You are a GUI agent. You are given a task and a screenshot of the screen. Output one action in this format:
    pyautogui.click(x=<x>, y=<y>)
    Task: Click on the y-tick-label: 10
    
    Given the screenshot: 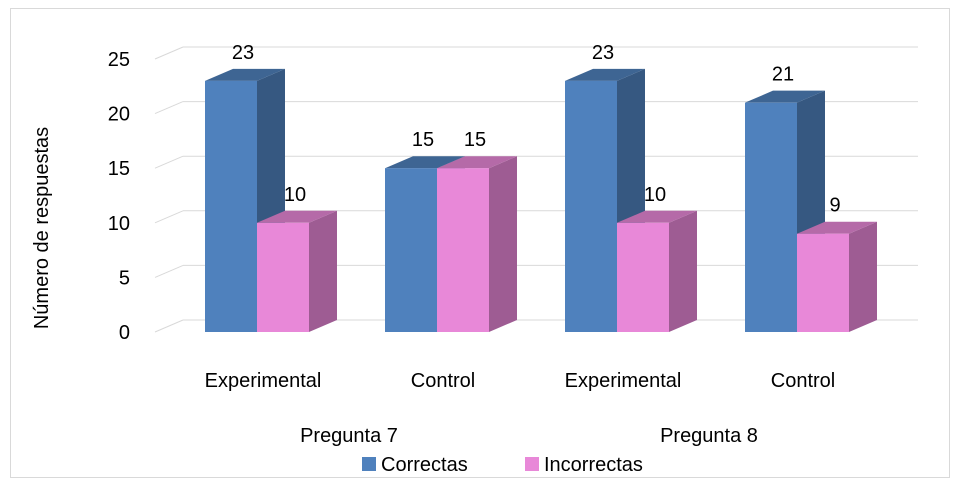 What is the action you would take?
    pyautogui.click(x=119, y=224)
    